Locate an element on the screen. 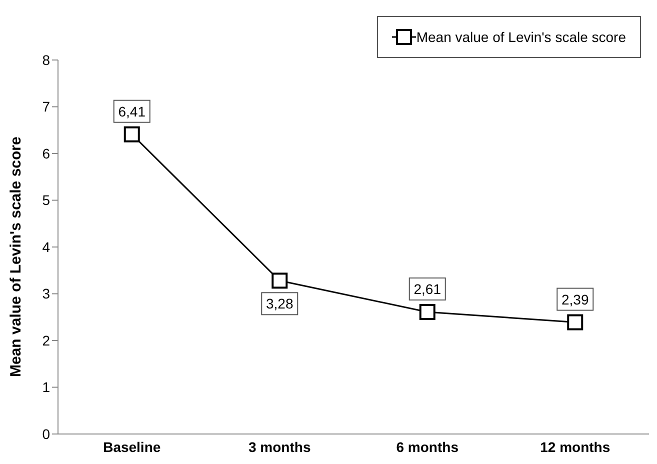 This screenshot has width=657, height=464. legend-label: Mean value of Levin's scale score is located at coordinates (521, 37).